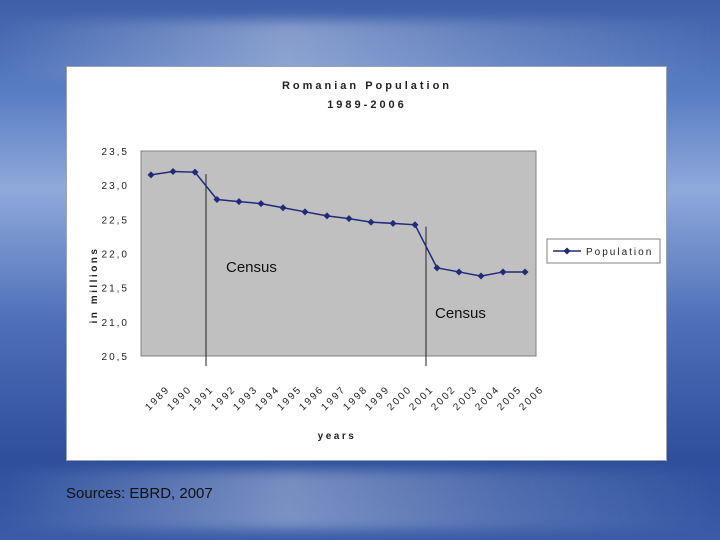  What do you see at coordinates (367, 105) in the screenshot?
I see `chart-subtitle: 1989-2006` at bounding box center [367, 105].